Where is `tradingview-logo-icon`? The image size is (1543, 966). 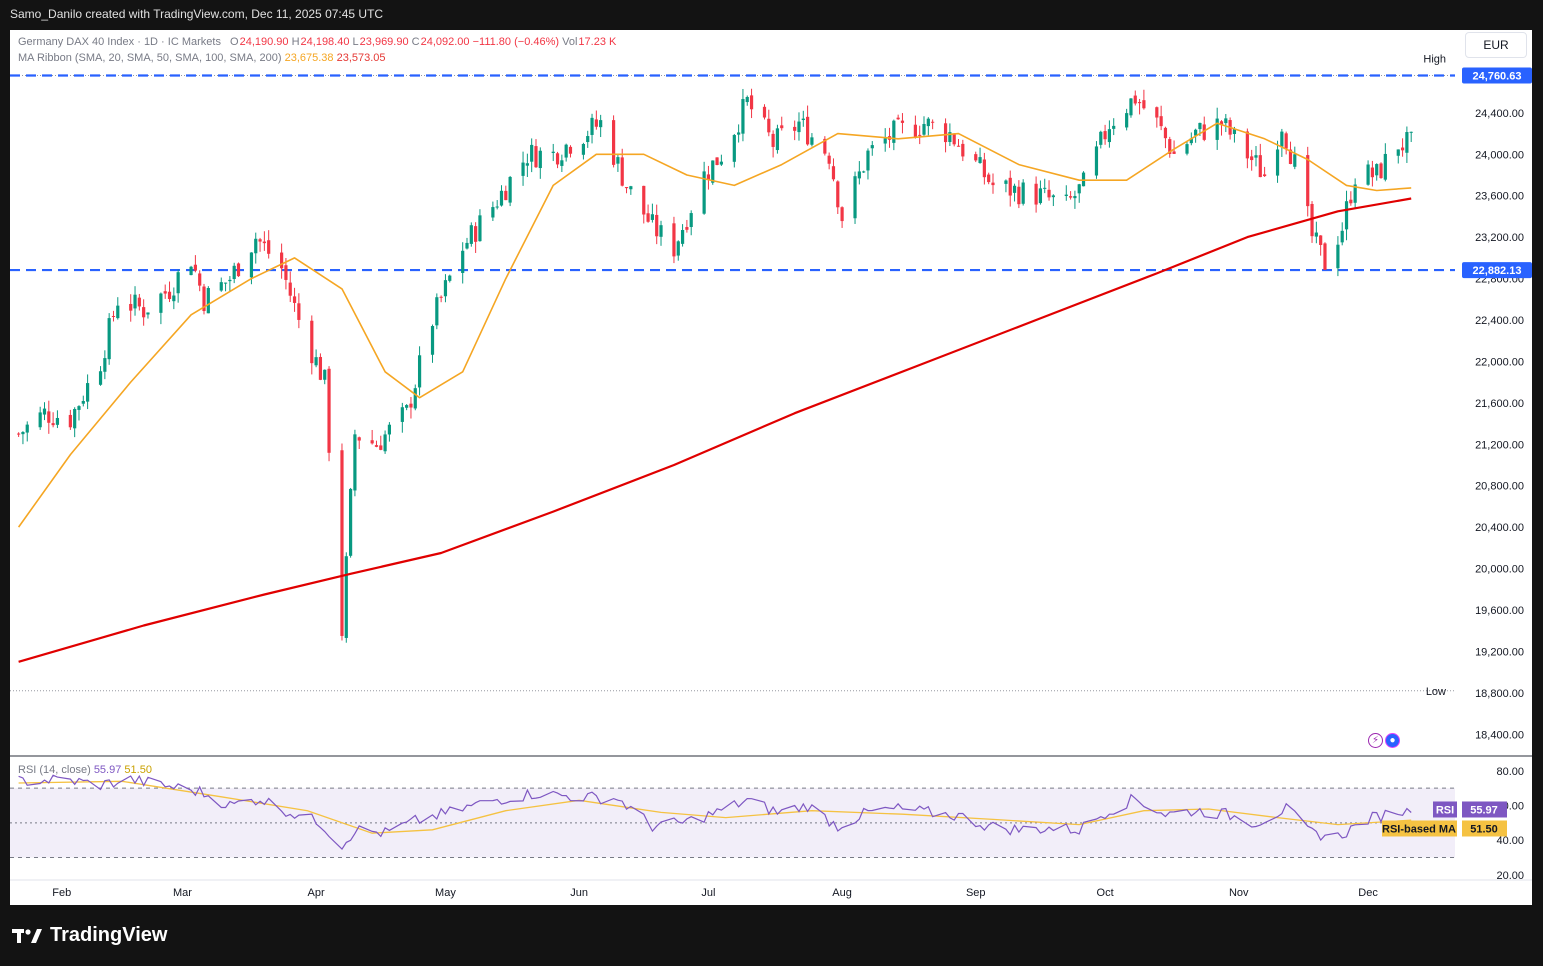
tradingview-logo-icon is located at coordinates (27, 935).